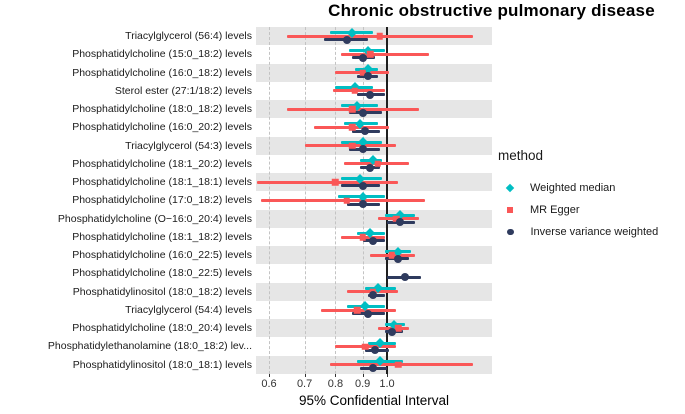 This screenshot has width=685, height=414. I want to click on diamond-icon, so click(510, 188).